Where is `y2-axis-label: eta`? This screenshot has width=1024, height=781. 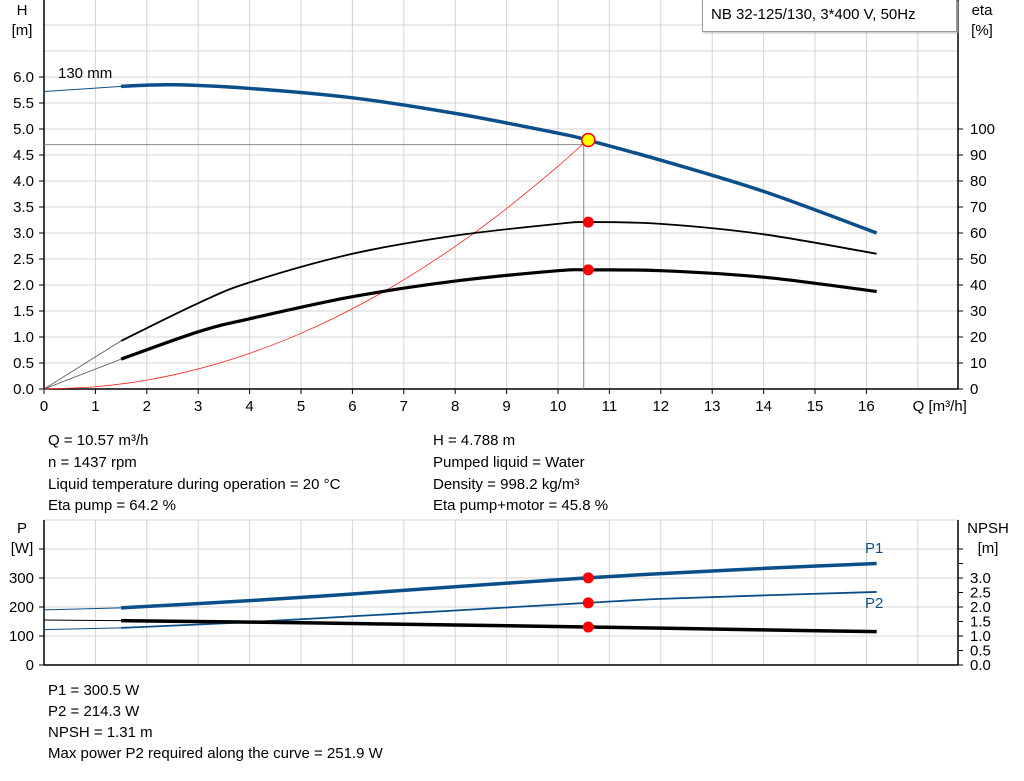
y2-axis-label: eta is located at coordinates (983, 10).